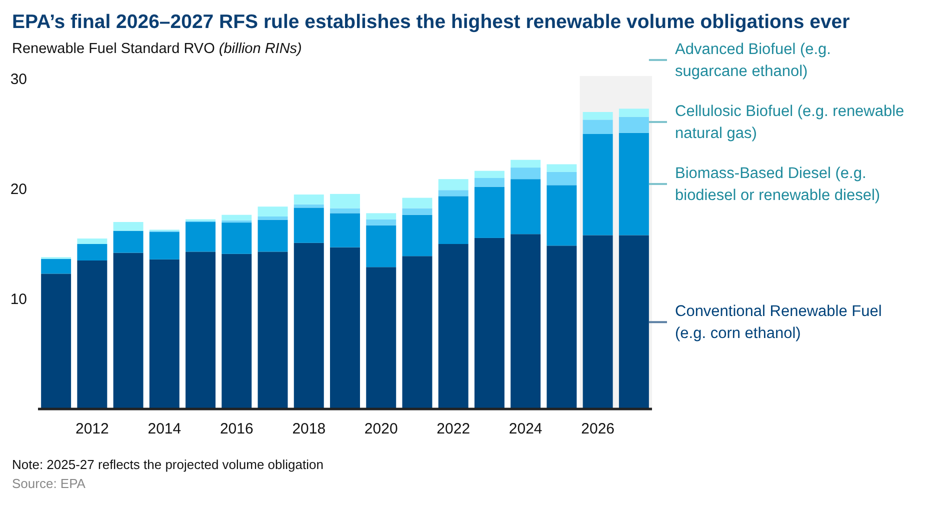 This screenshot has height=508, width=936. I want to click on series-label: Conventional Renewable Fuel (e.g. corn ethanol), so click(778, 322).